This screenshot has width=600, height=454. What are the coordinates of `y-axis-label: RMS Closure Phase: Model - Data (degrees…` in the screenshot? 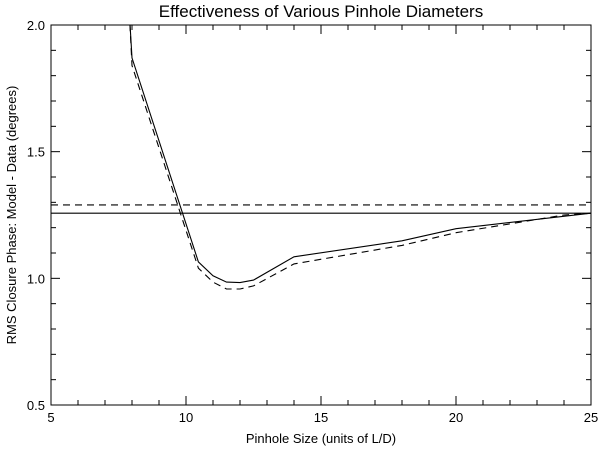 It's located at (11, 215).